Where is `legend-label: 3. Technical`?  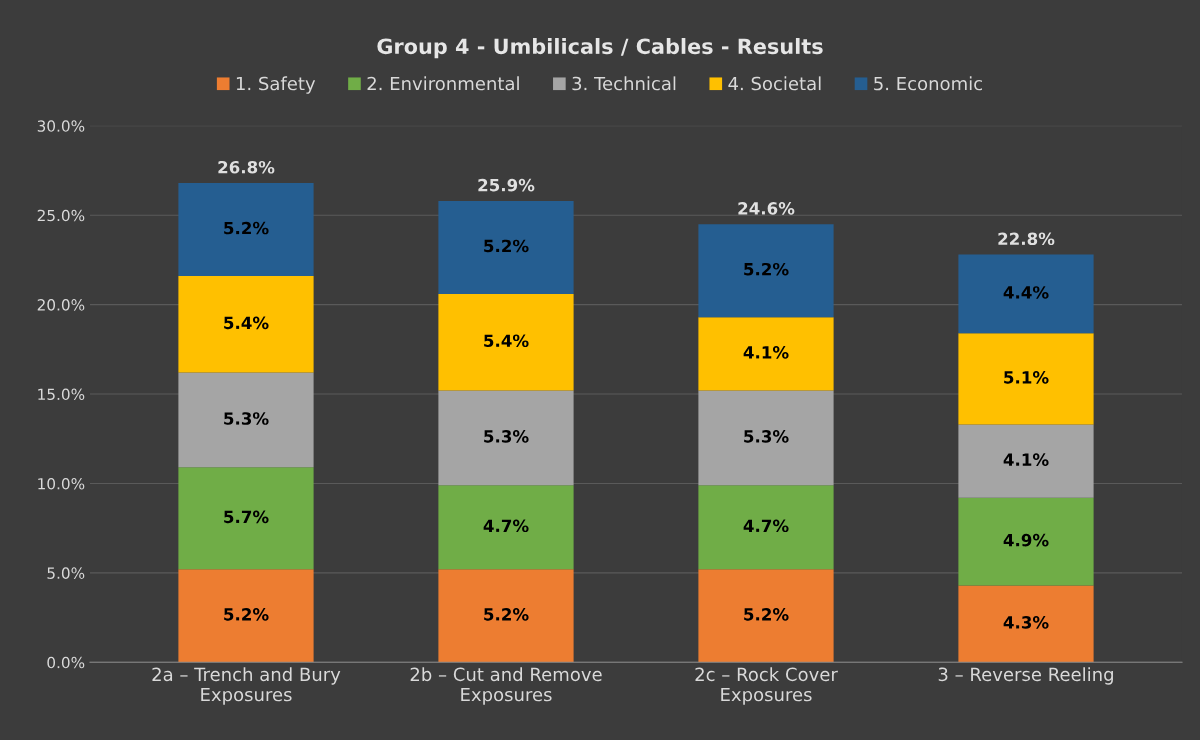 legend-label: 3. Technical is located at coordinates (624, 83).